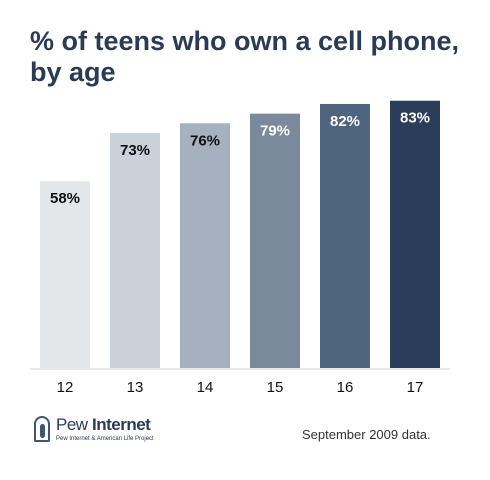 This screenshot has height=480, width=490. Describe the element at coordinates (345, 121) in the screenshot. I see `value-label-age-16: 82%` at that location.